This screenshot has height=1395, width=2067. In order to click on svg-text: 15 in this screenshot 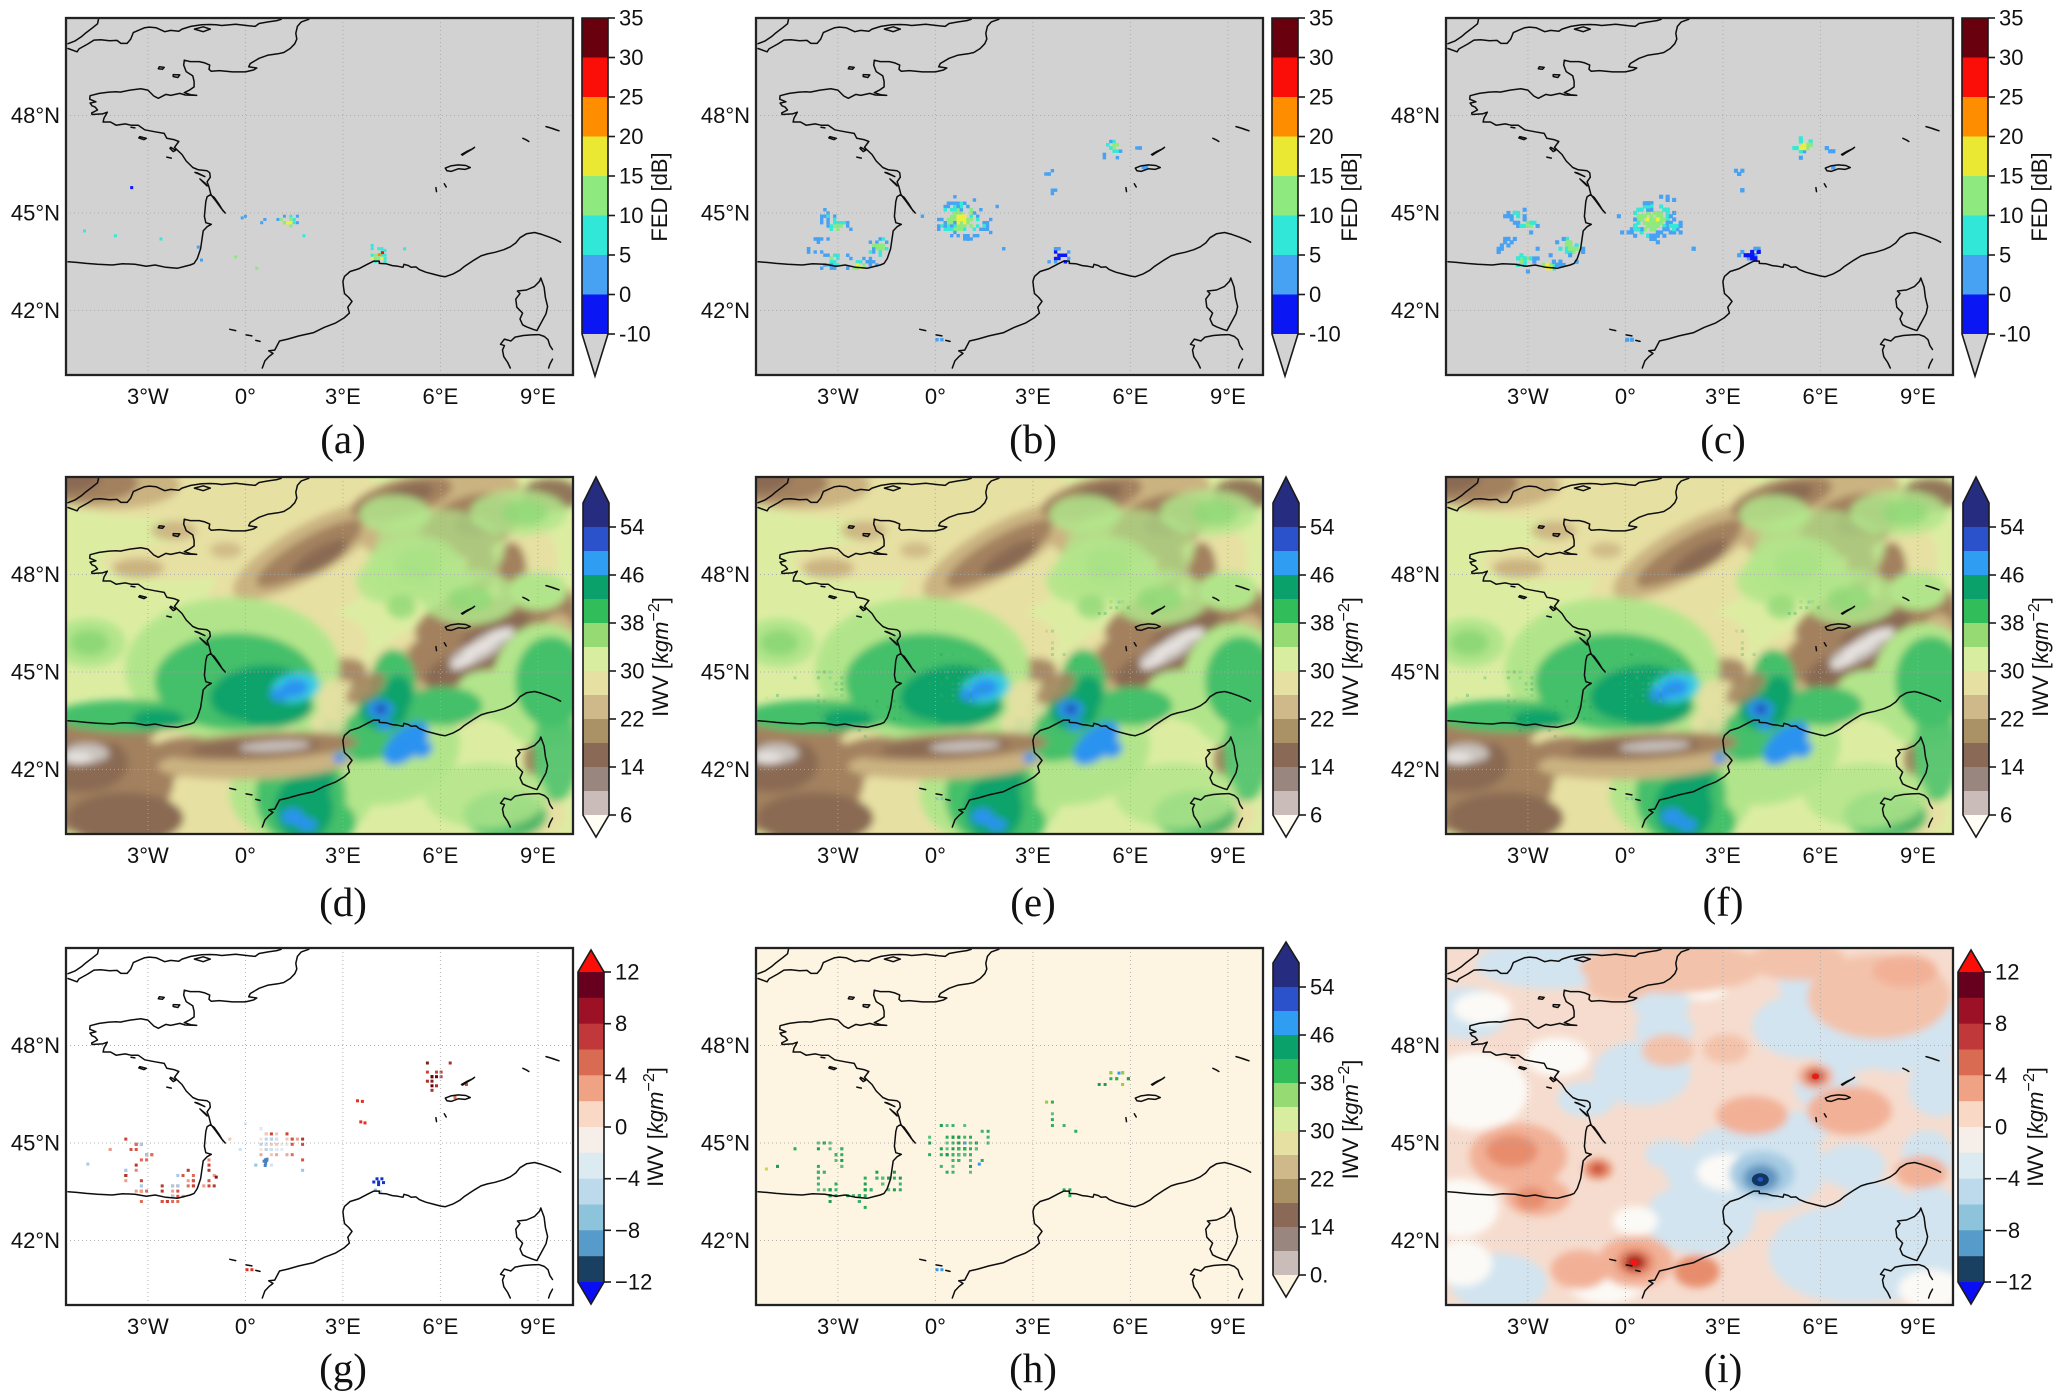, I will do `click(1321, 176)`.